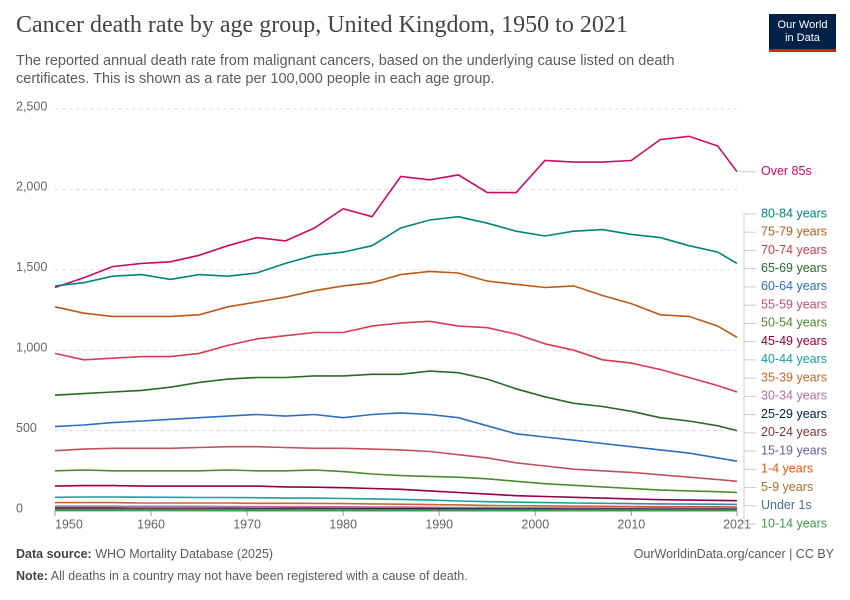 The width and height of the screenshot is (850, 600). Describe the element at coordinates (439, 524) in the screenshot. I see `x-tick-label: 1990` at that location.